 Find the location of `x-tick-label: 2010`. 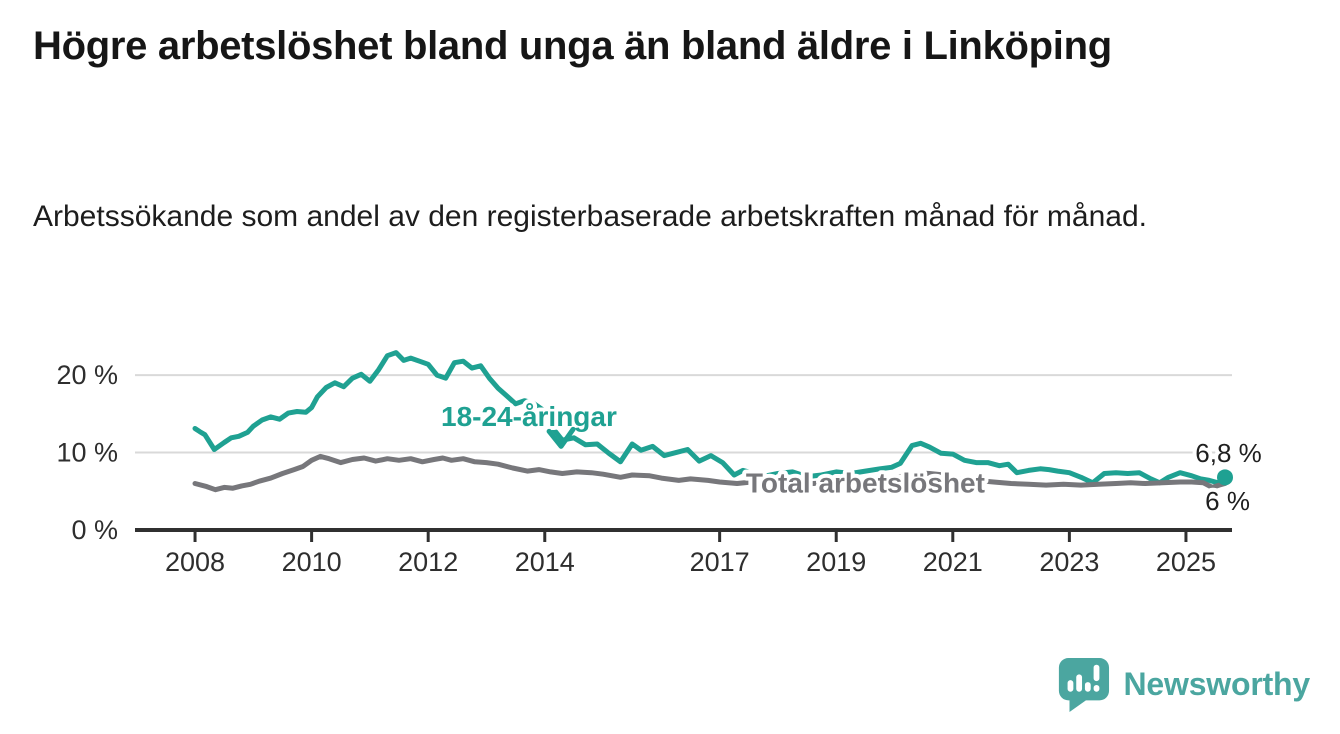

x-tick-label: 2010 is located at coordinates (312, 562).